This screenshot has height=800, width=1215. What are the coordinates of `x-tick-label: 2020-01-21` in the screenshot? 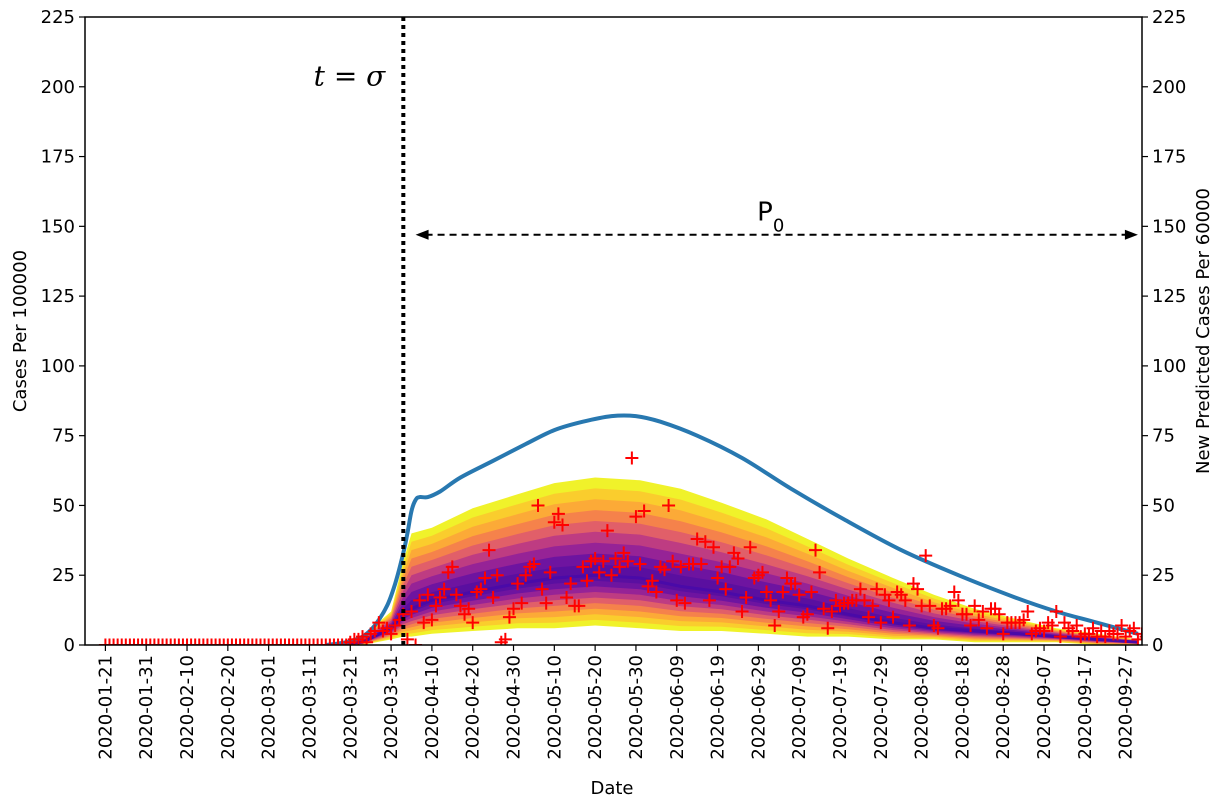 It's located at (105, 707).